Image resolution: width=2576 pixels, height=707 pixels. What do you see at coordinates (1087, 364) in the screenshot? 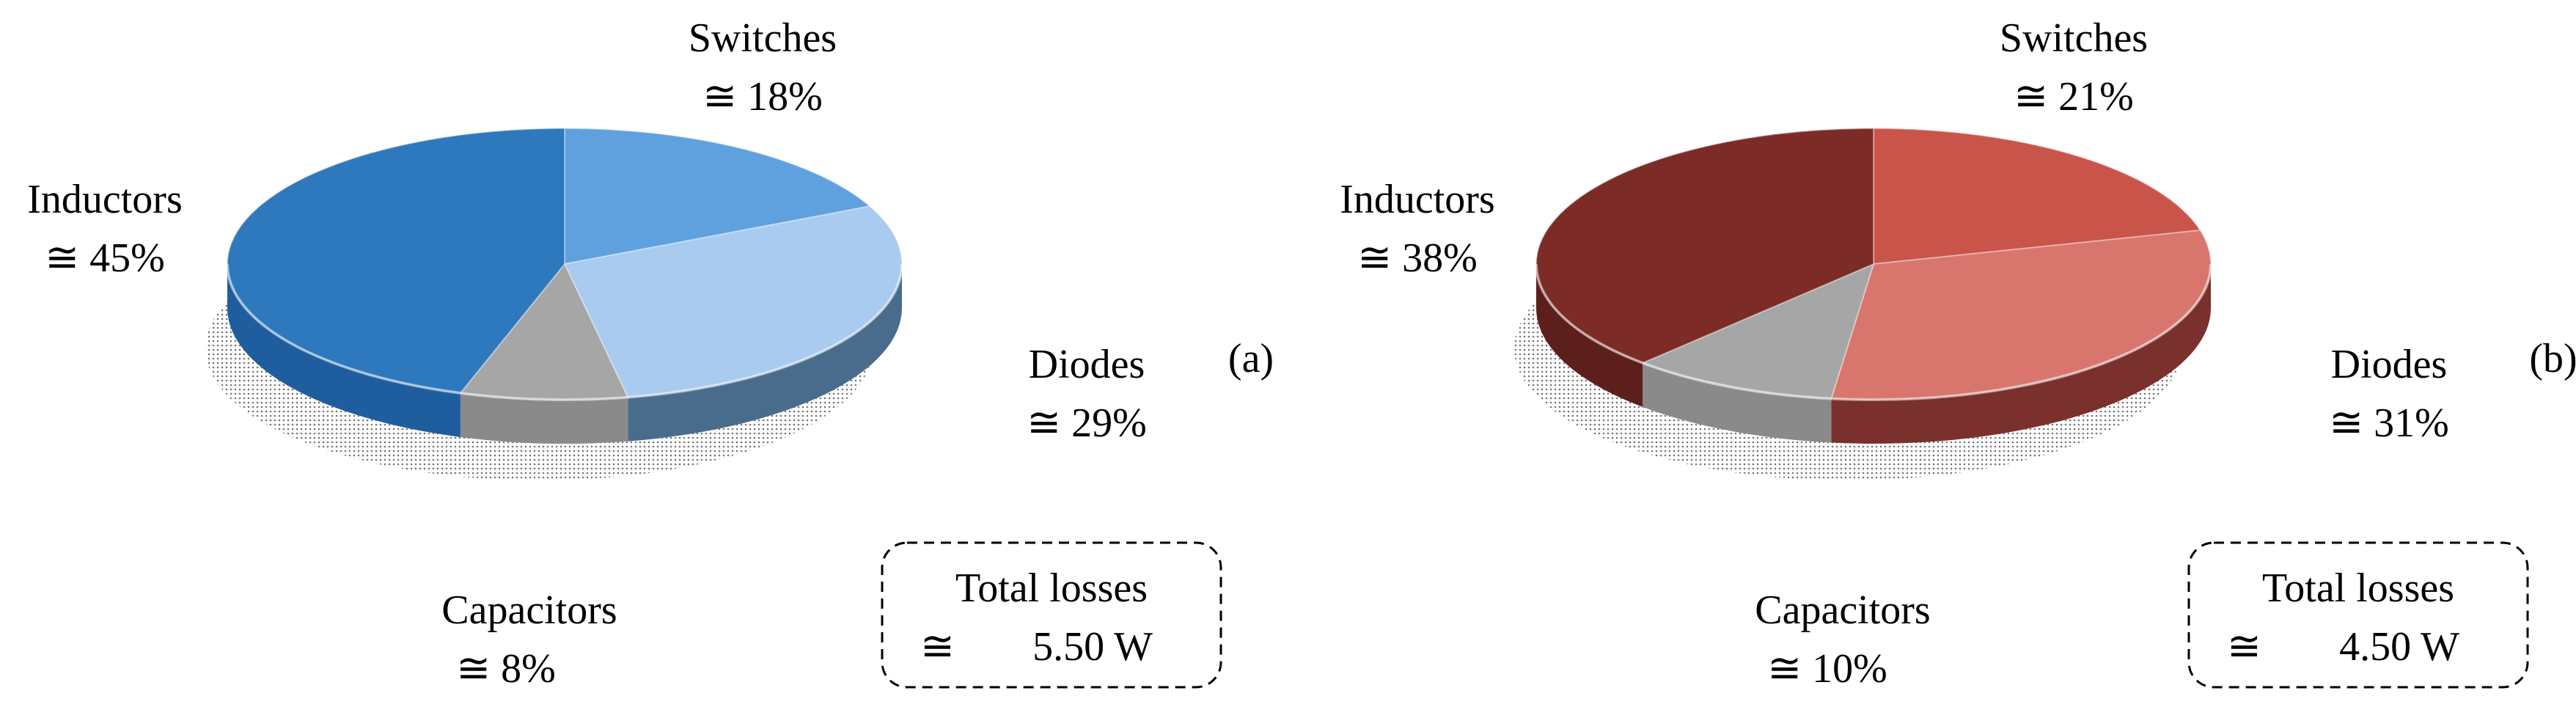
I see `label-diodes-a: Diodes` at bounding box center [1087, 364].